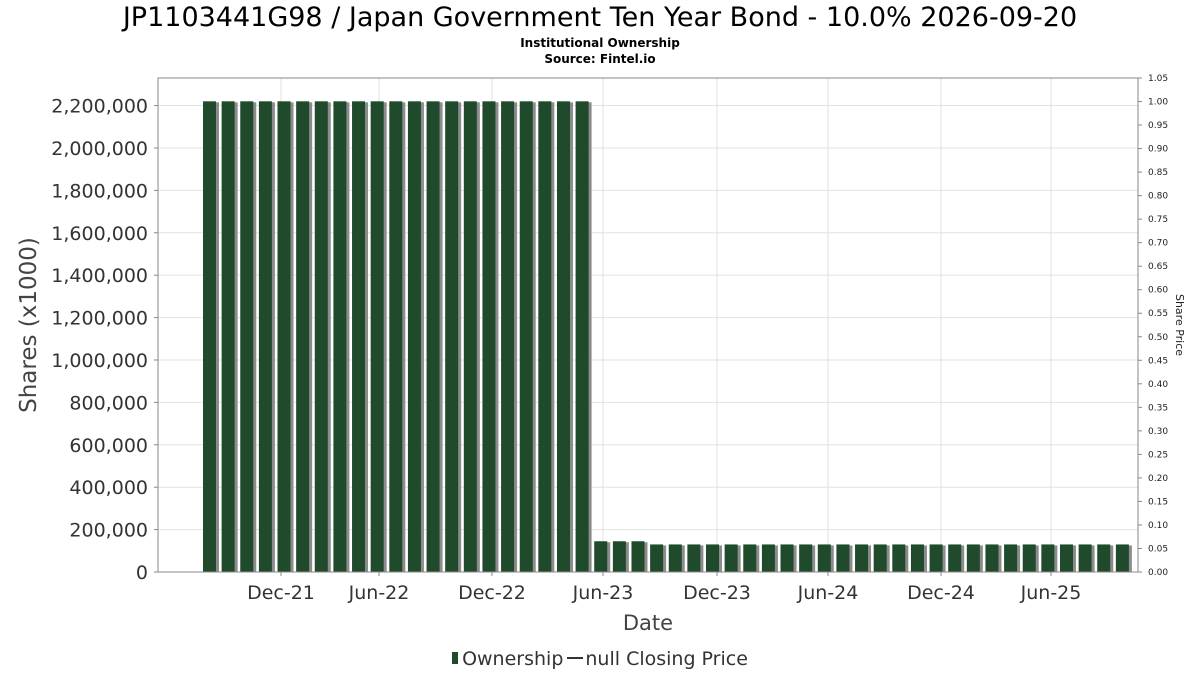 The width and height of the screenshot is (1200, 675). I want to click on y2-axis-label: Share Price, so click(1179, 325).